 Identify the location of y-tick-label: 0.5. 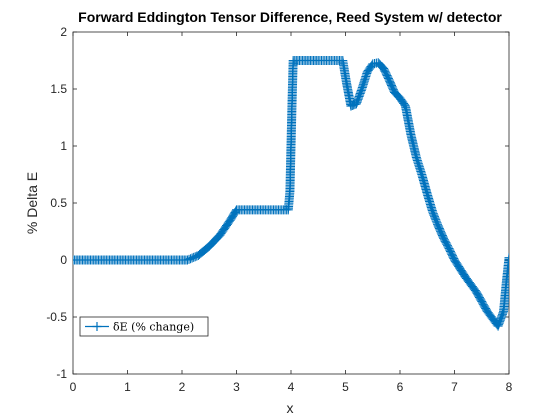
(58, 203).